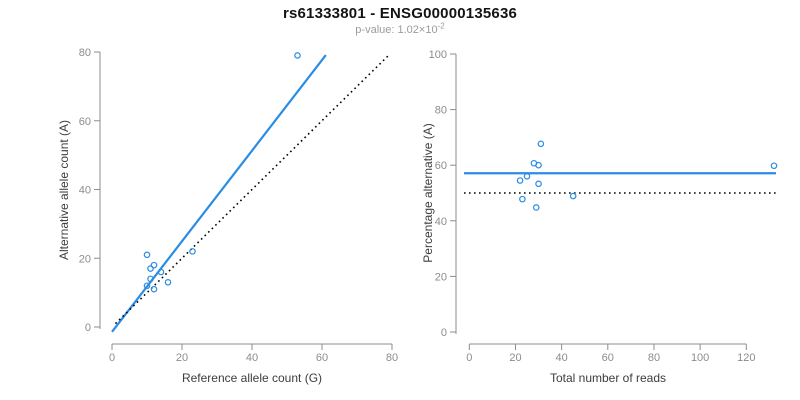  I want to click on figure-subtitle: p-value: 1.02×10-2, so click(400, 28).